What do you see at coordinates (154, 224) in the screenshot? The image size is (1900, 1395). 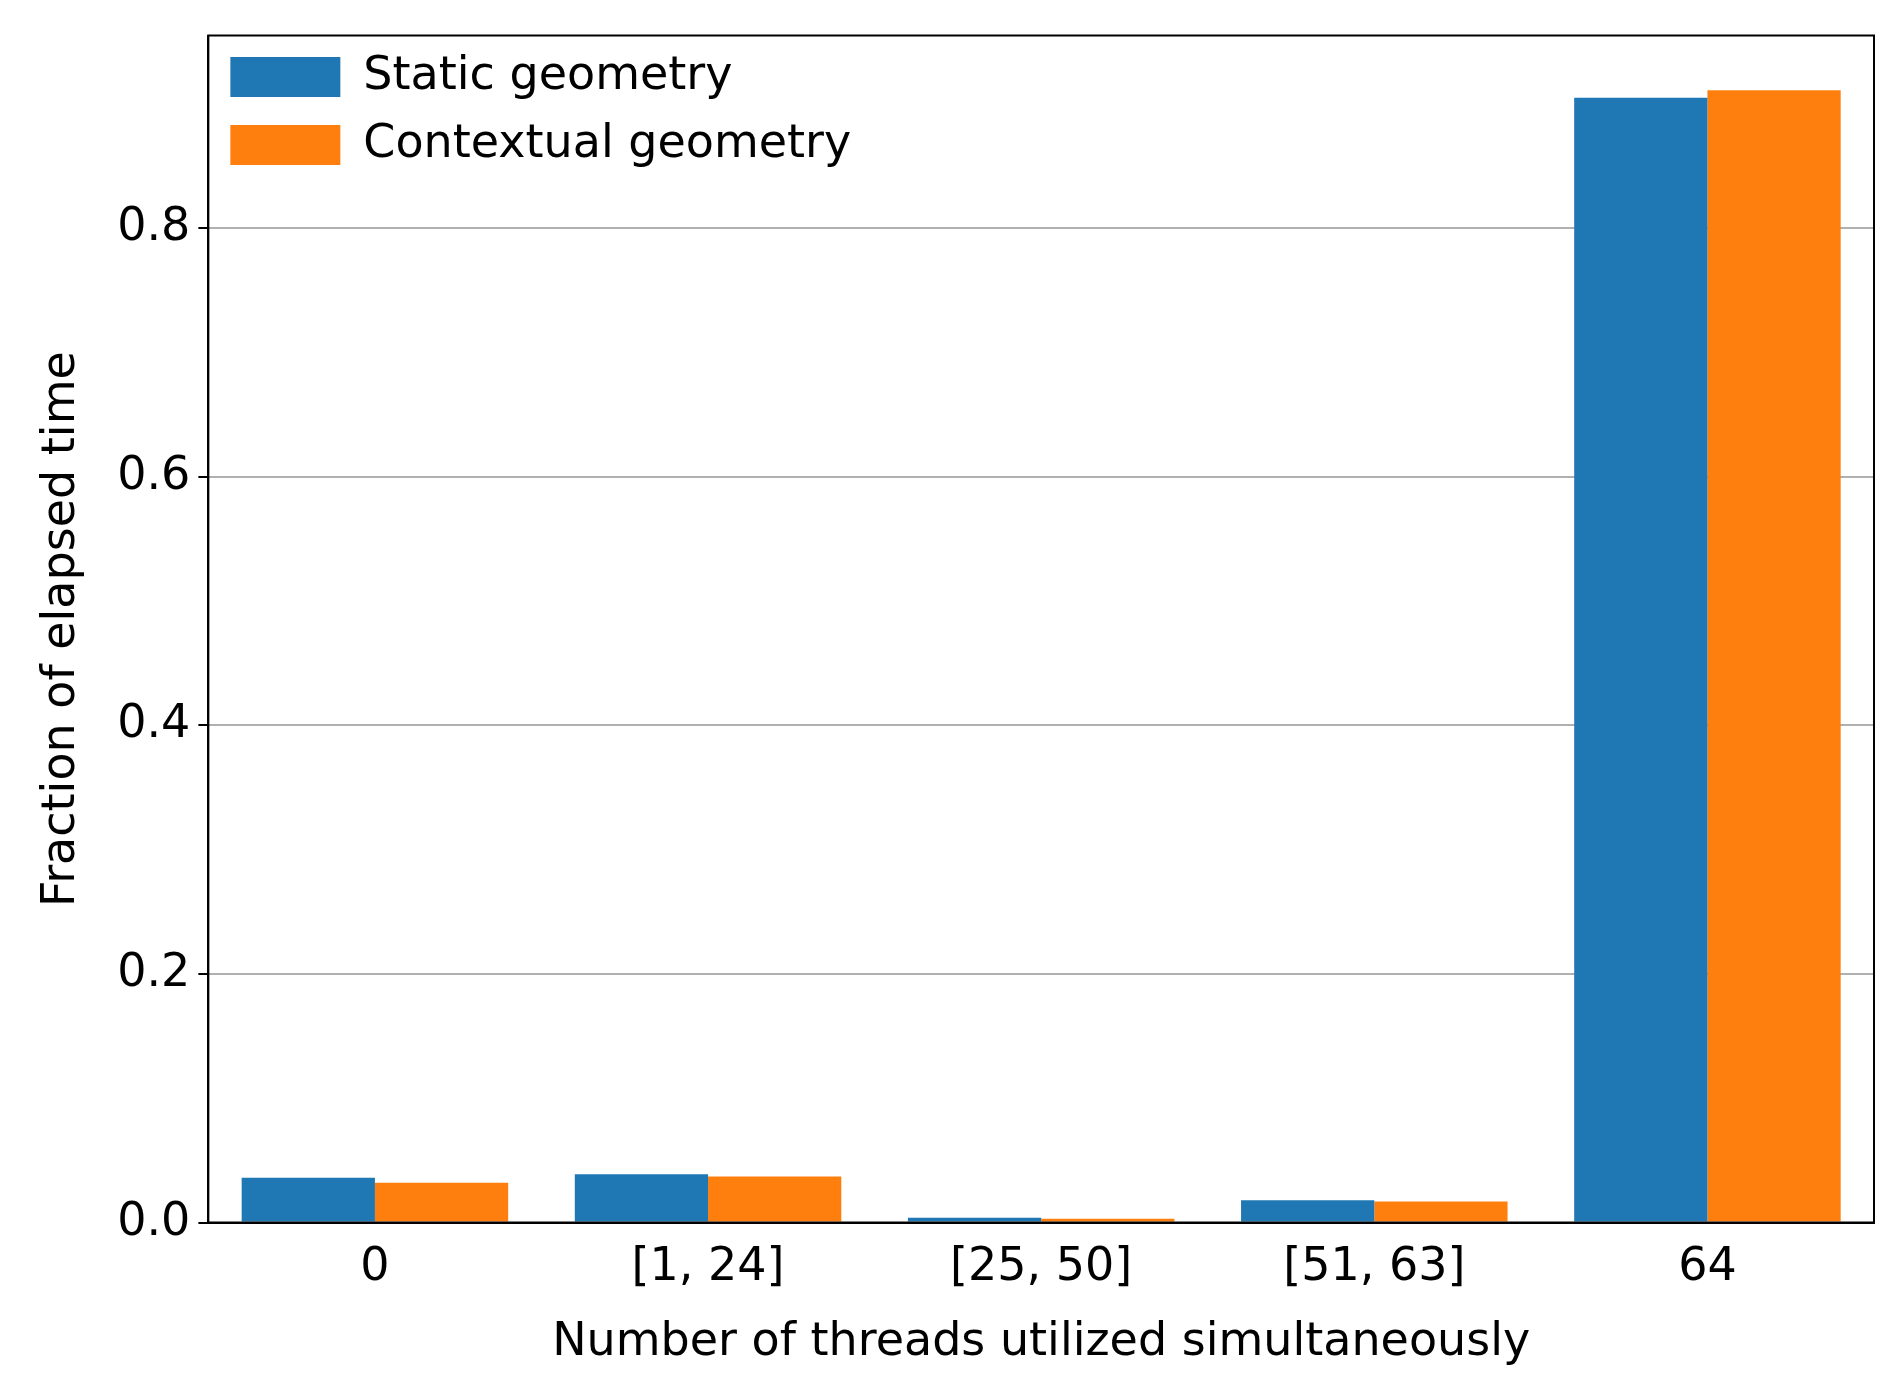 I see `y-tick-label: 0.8` at bounding box center [154, 224].